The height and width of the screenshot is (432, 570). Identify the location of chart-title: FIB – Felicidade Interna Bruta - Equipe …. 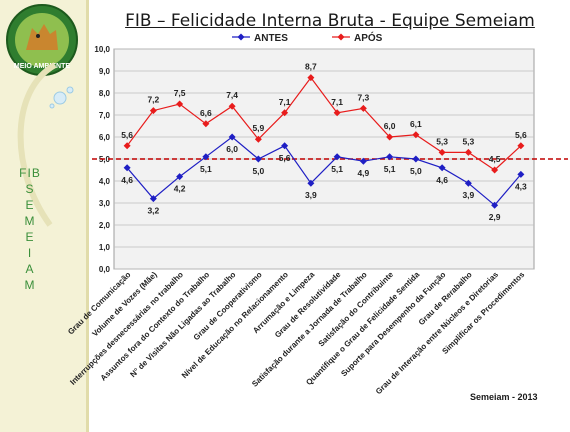
(330, 21).